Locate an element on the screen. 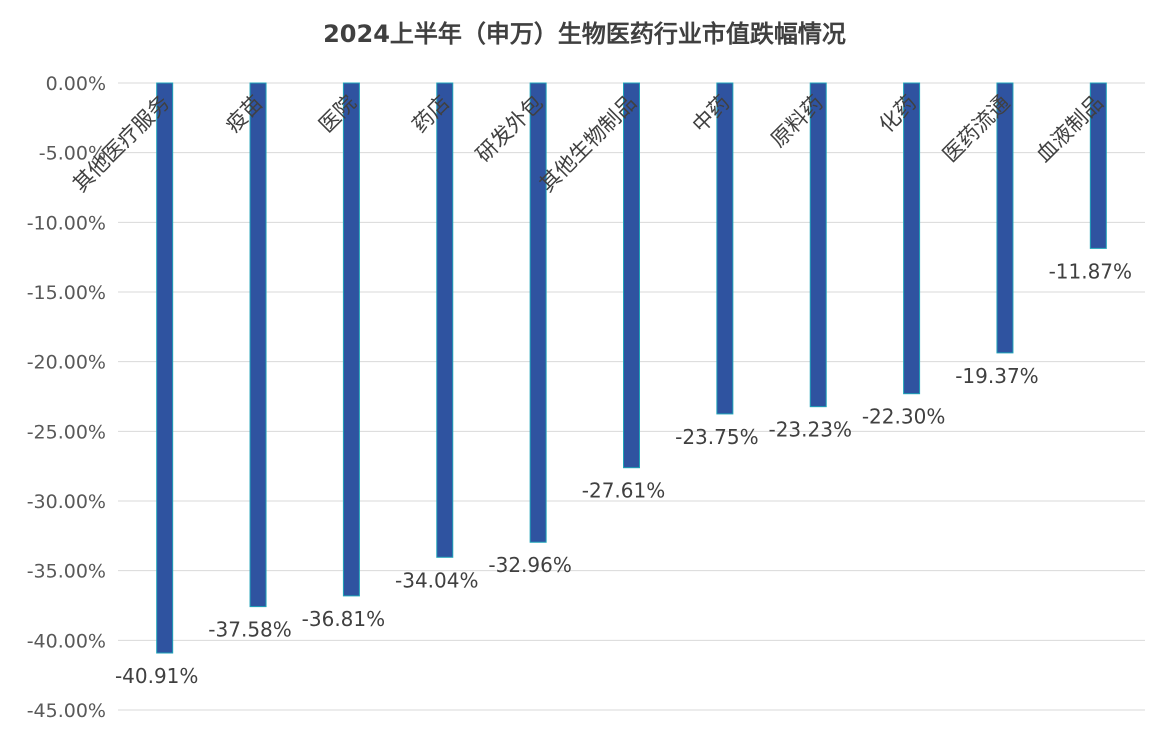 This screenshot has height=737, width=1169. y-tick-label: -40.00% is located at coordinates (66, 641).